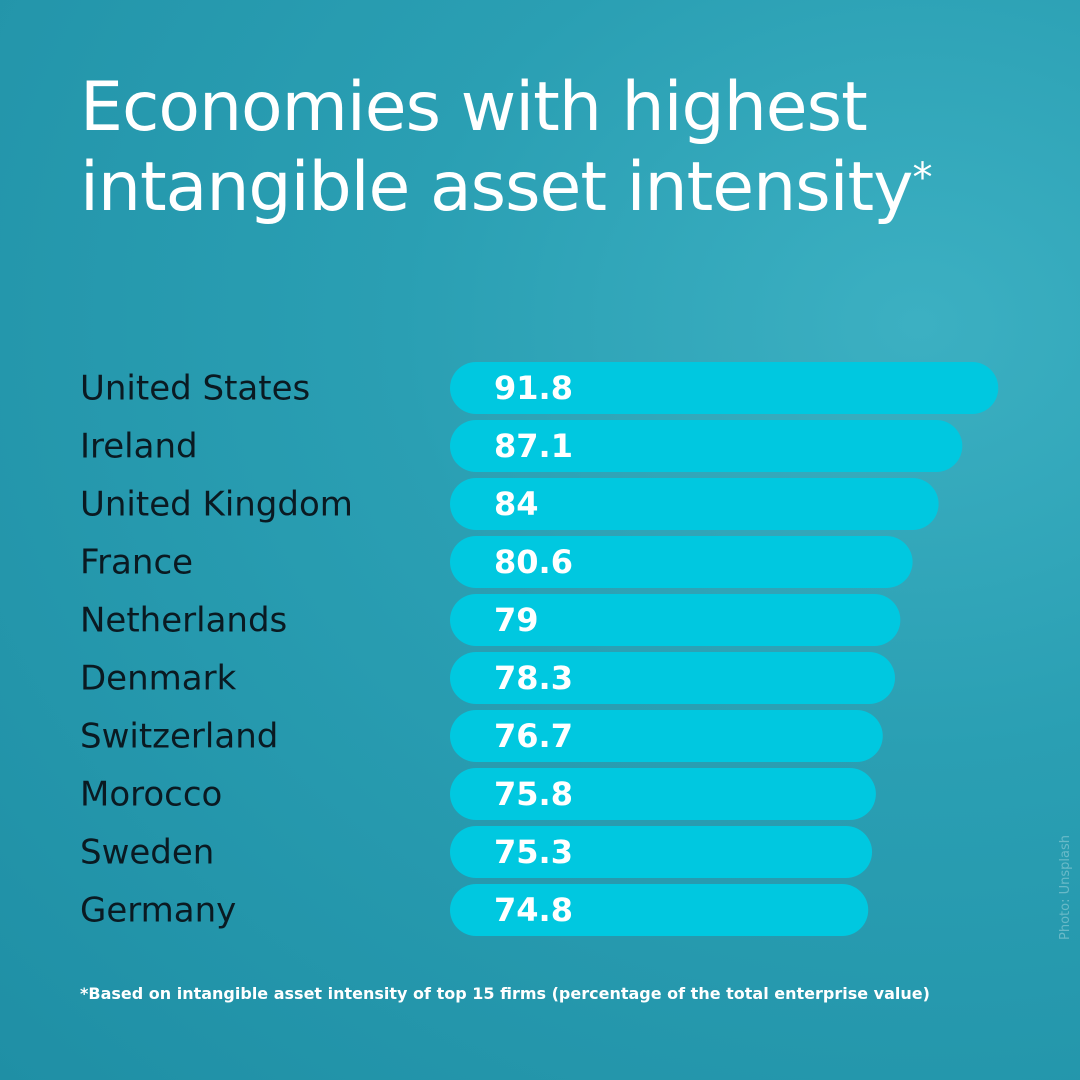 Image resolution: width=1080 pixels, height=1080 pixels. I want to click on category-label: Germany, so click(158, 911).